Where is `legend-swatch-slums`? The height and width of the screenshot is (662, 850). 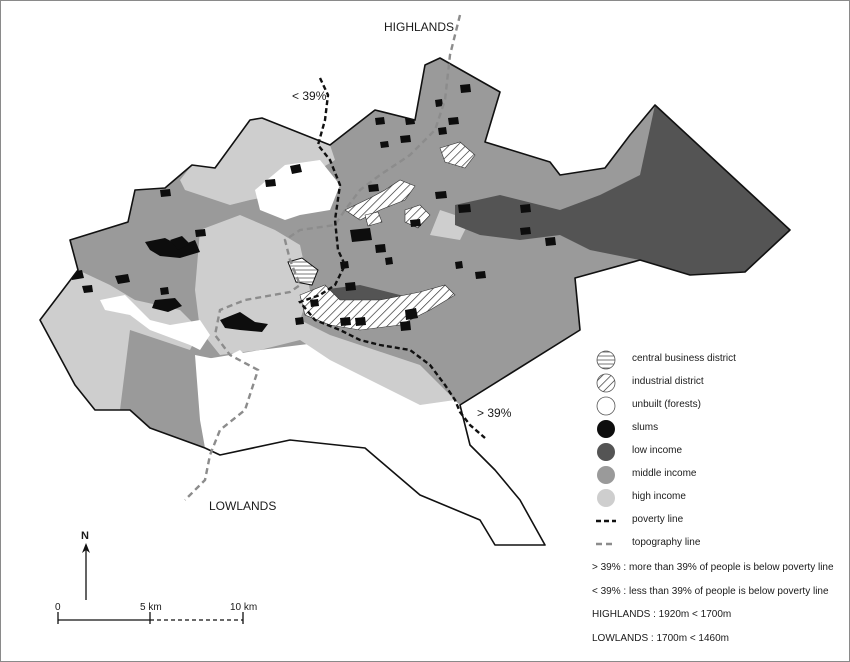 legend-swatch-slums is located at coordinates (606, 429).